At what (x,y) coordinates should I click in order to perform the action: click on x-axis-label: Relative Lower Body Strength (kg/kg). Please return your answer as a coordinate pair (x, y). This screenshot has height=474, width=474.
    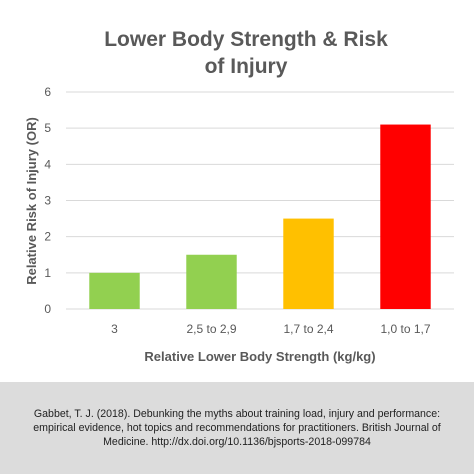
    Looking at the image, I should click on (259, 356).